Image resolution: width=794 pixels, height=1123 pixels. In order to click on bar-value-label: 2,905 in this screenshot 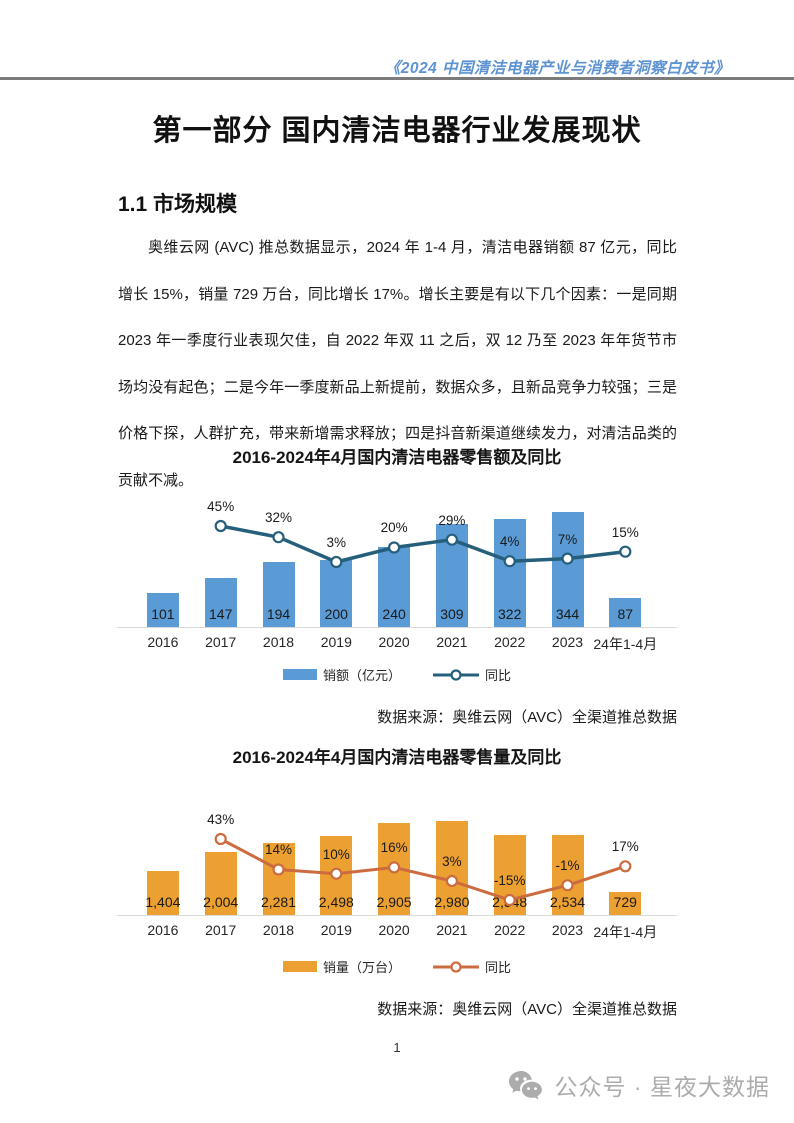, I will do `click(394, 902)`.